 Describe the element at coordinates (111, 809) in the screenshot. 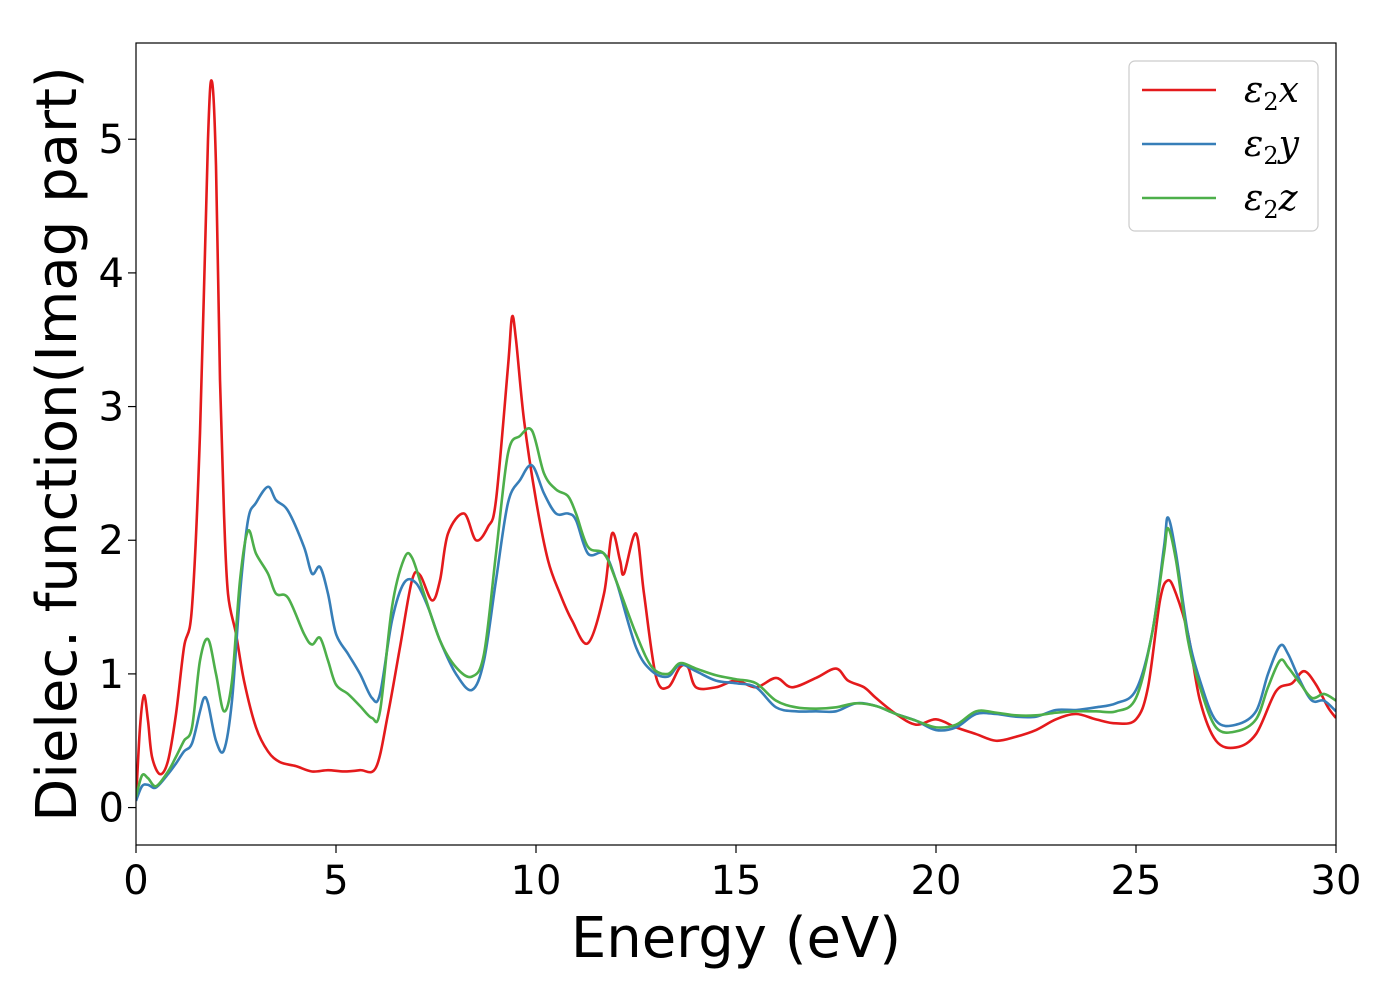

I see `y-tick-label: 0` at that location.